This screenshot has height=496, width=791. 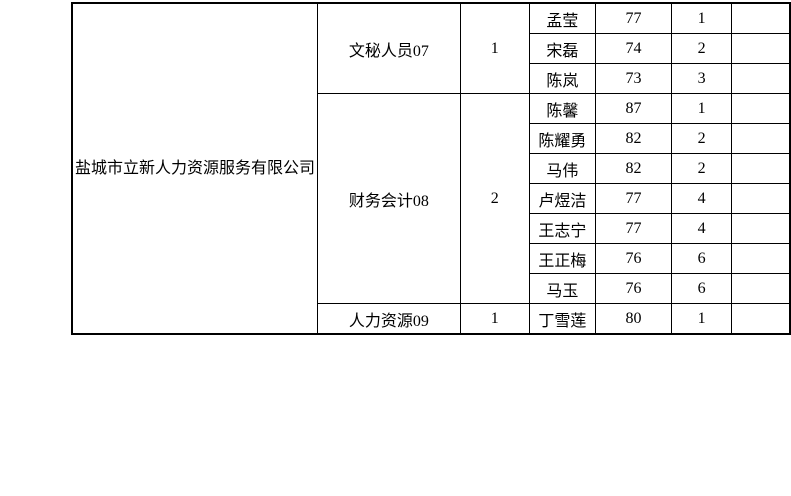 What do you see at coordinates (633, 78) in the screenshot?
I see `score-cell: 73` at bounding box center [633, 78].